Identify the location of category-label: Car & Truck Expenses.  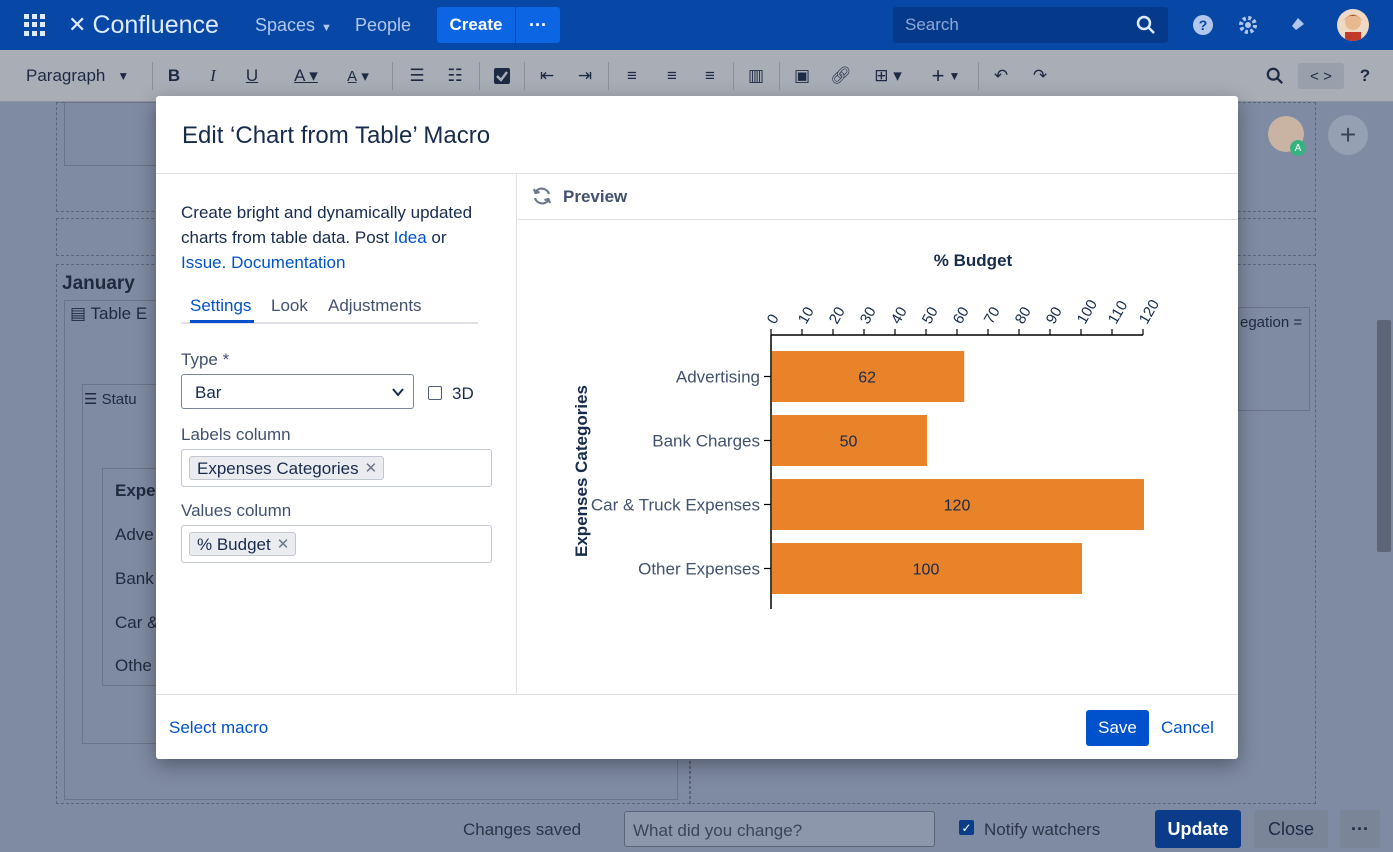
(675, 505).